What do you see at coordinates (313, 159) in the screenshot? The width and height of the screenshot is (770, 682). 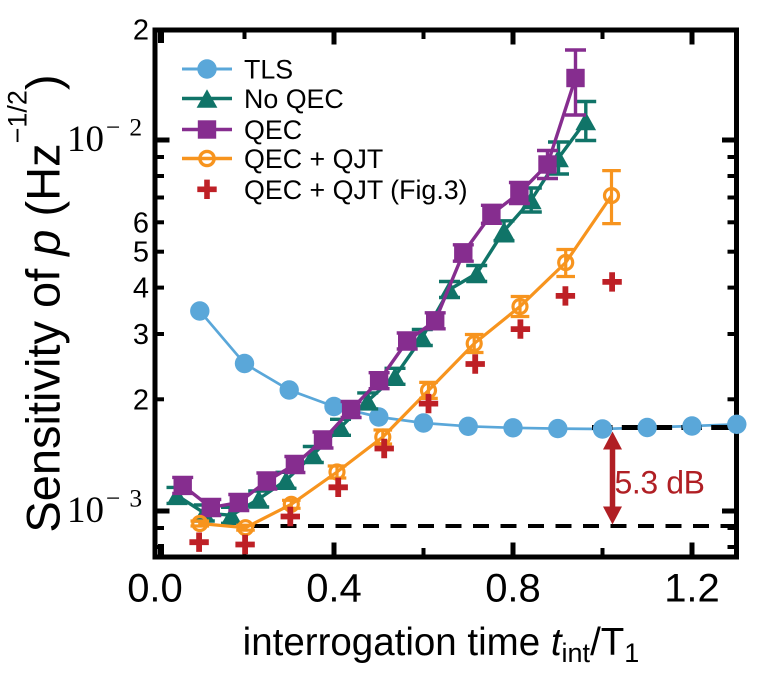 I see `svg-text: QEC + QJT` at bounding box center [313, 159].